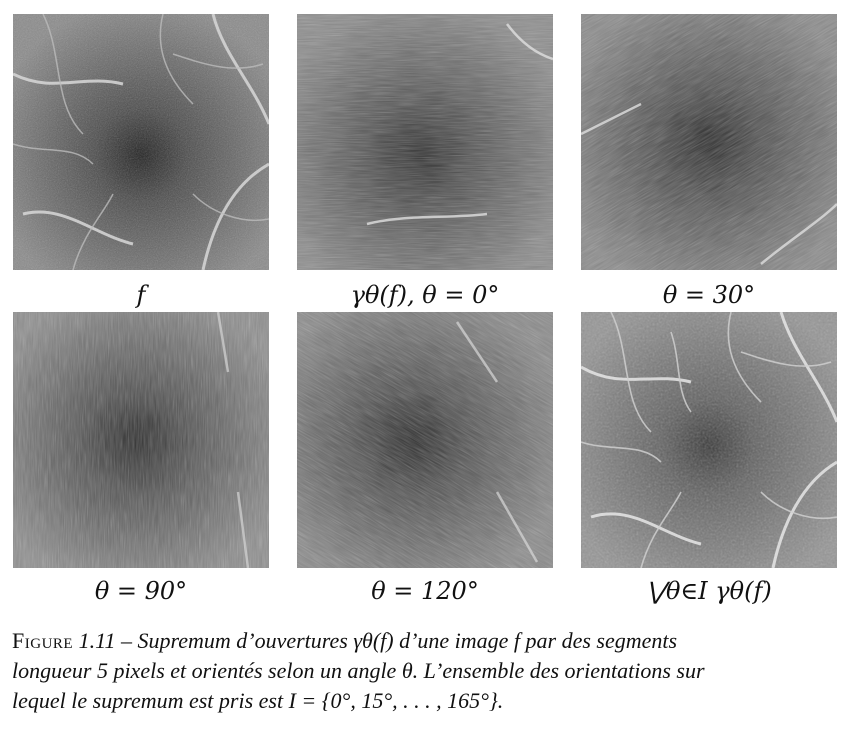 This screenshot has width=857, height=730. I want to click on caption-panel-theta-0: γθ(f), θ = 0°, so click(425, 295).